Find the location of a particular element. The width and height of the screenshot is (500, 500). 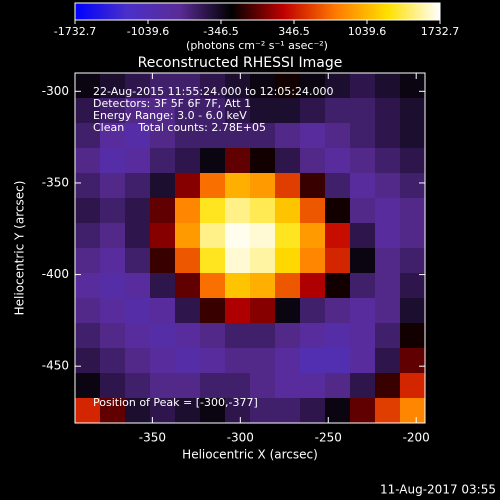

chart-title: Reconstructed RHESSI Image is located at coordinates (240, 63).